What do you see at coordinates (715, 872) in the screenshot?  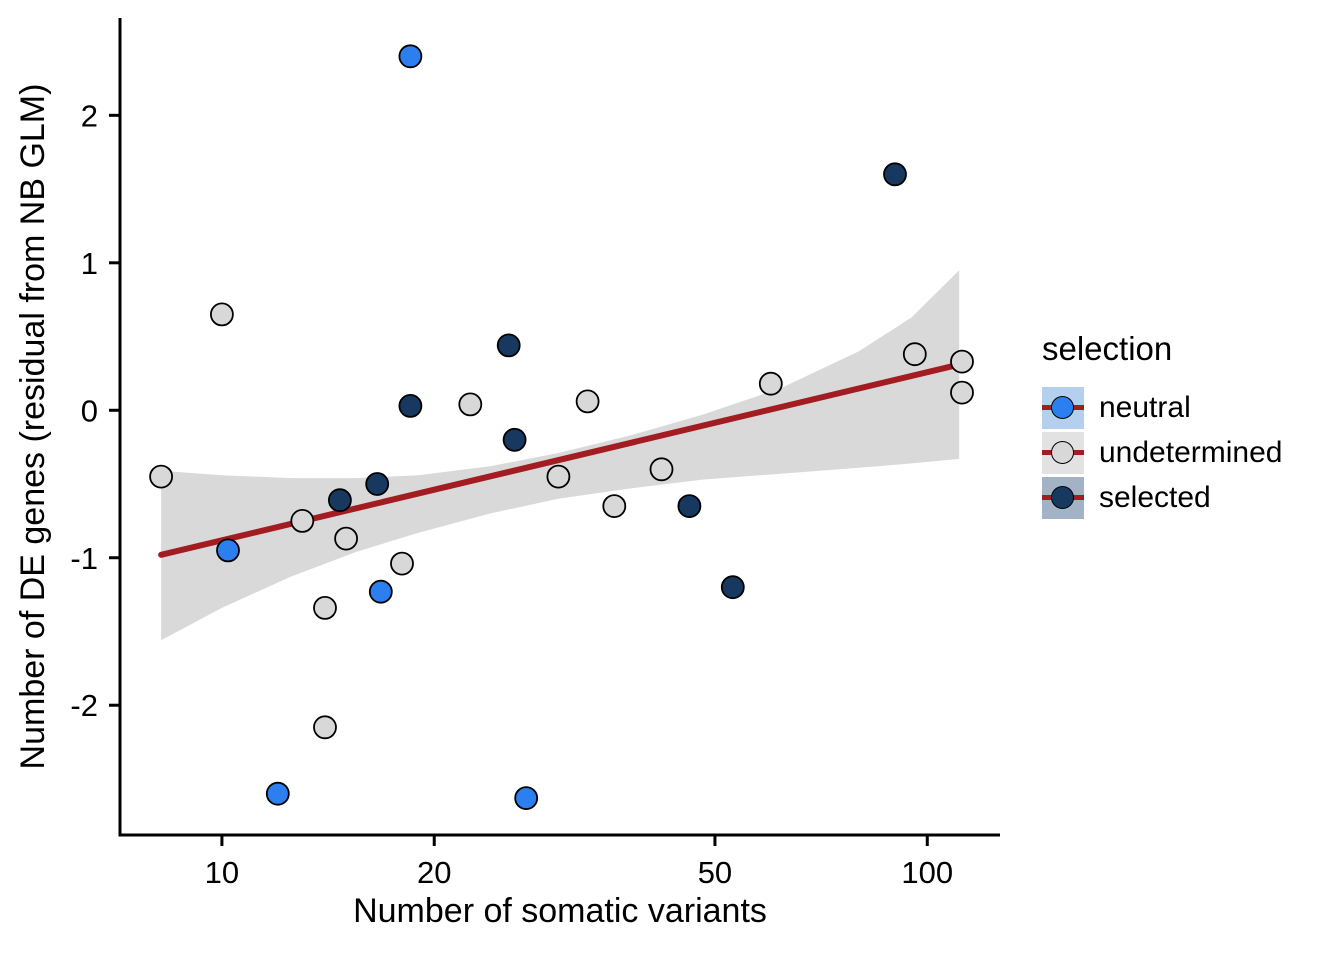 I see `x-tick-label: 50` at bounding box center [715, 872].